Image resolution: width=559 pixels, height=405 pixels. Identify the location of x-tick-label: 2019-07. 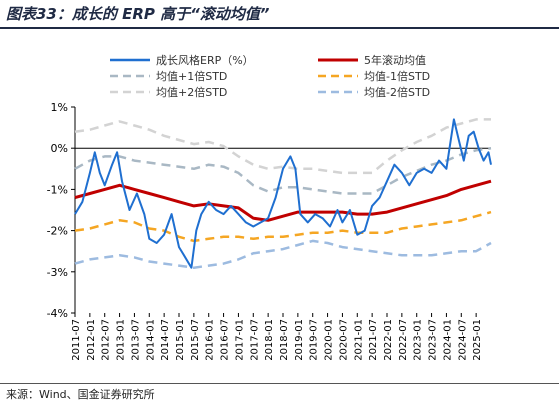
(314, 340).